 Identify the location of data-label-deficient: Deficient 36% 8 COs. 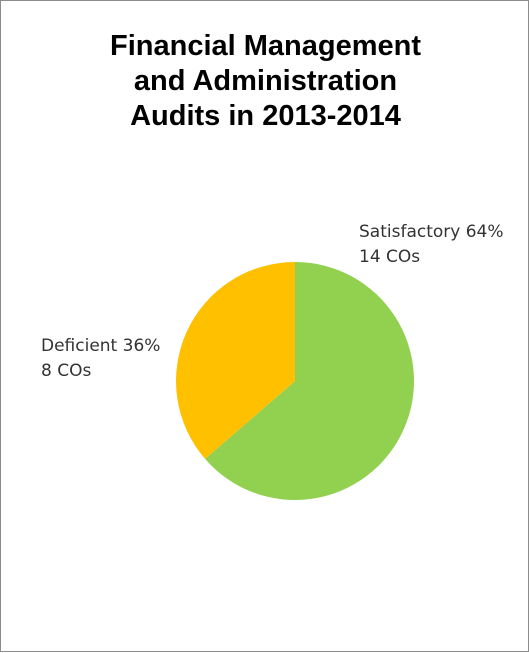
(100, 359).